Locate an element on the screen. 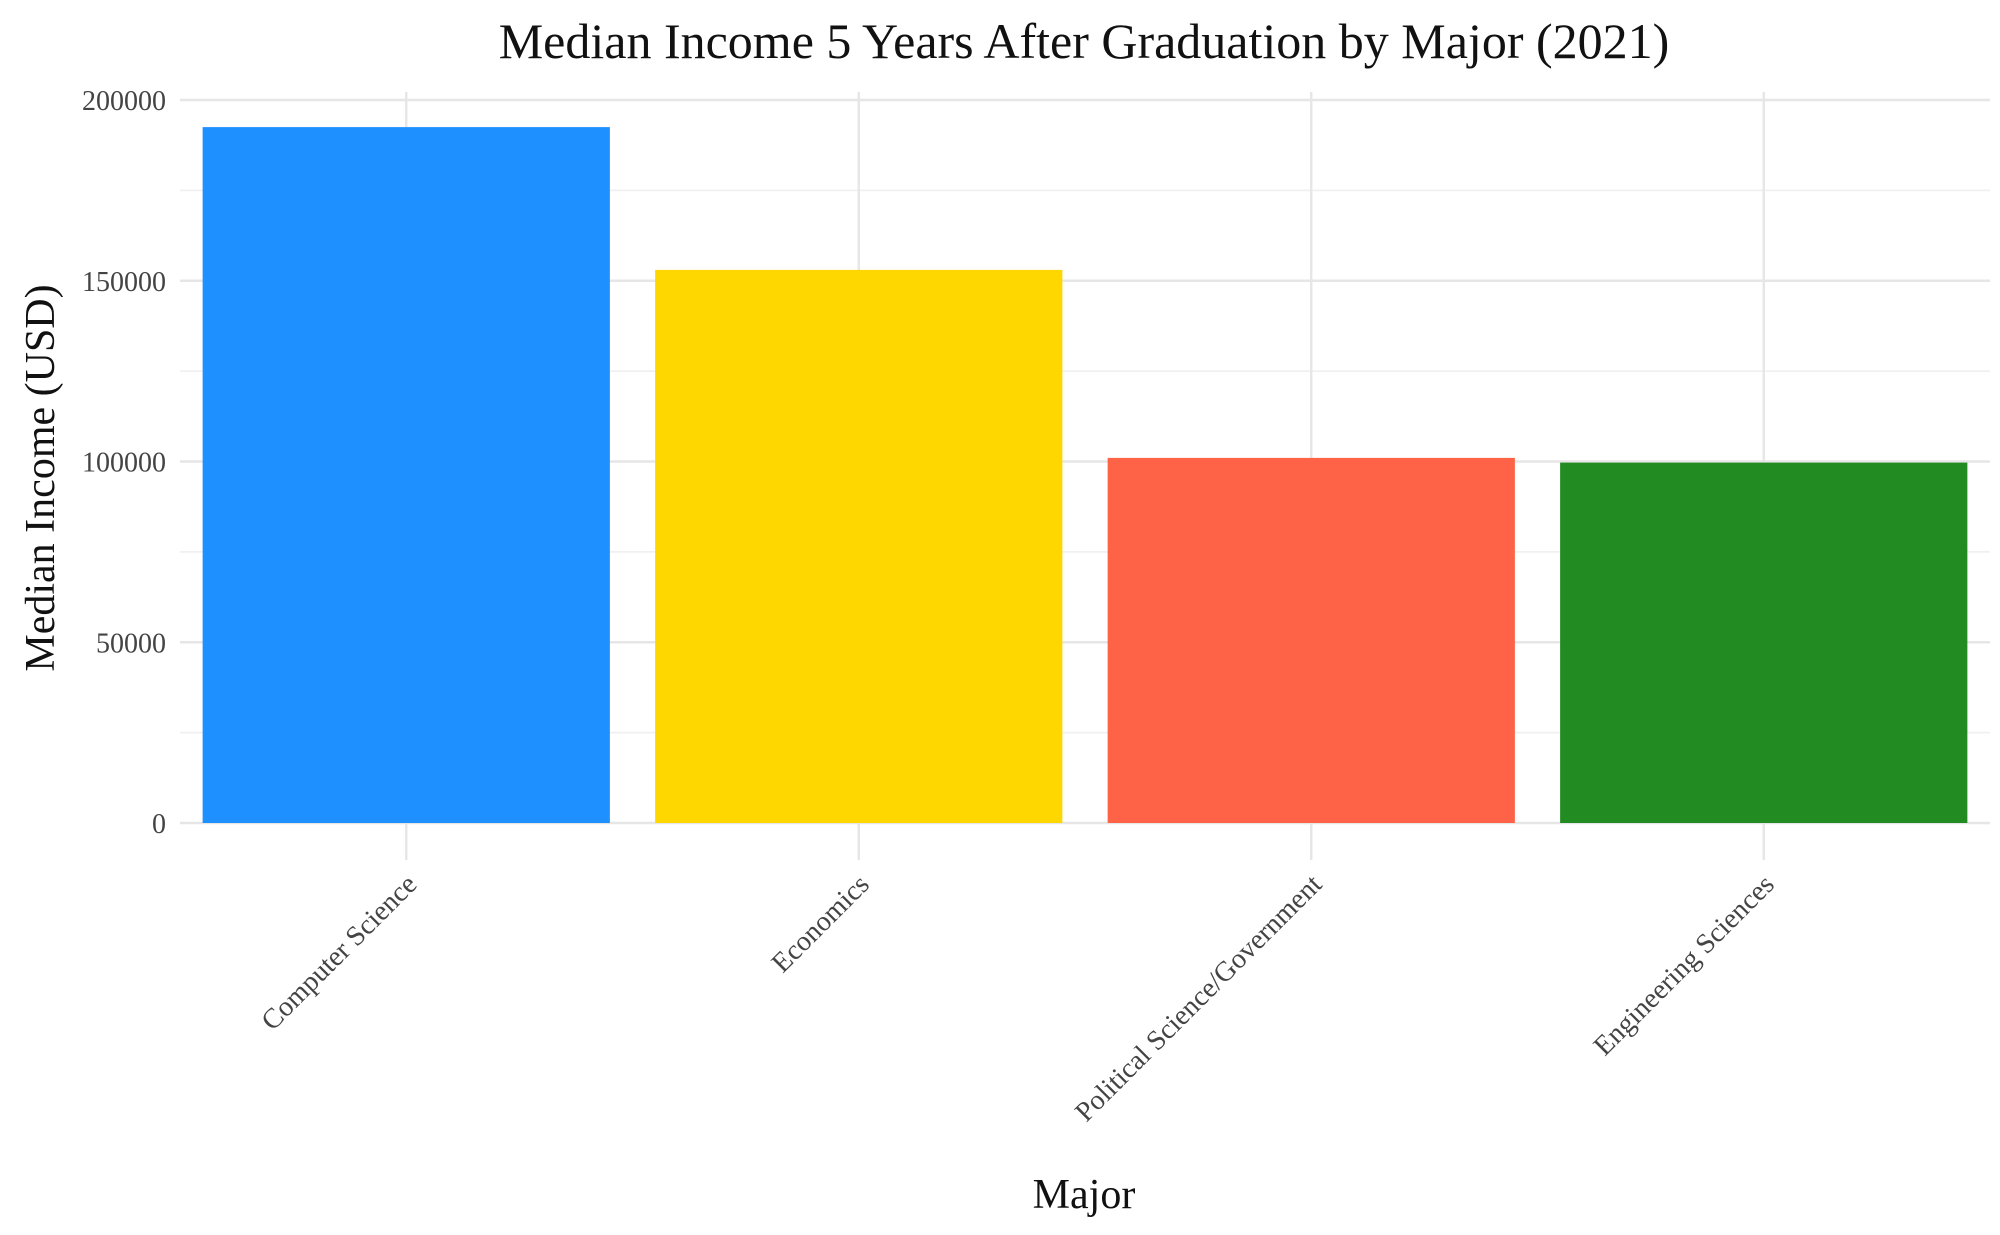 The width and height of the screenshot is (2000, 1235). y-tick-label: 50000 is located at coordinates (131, 643).